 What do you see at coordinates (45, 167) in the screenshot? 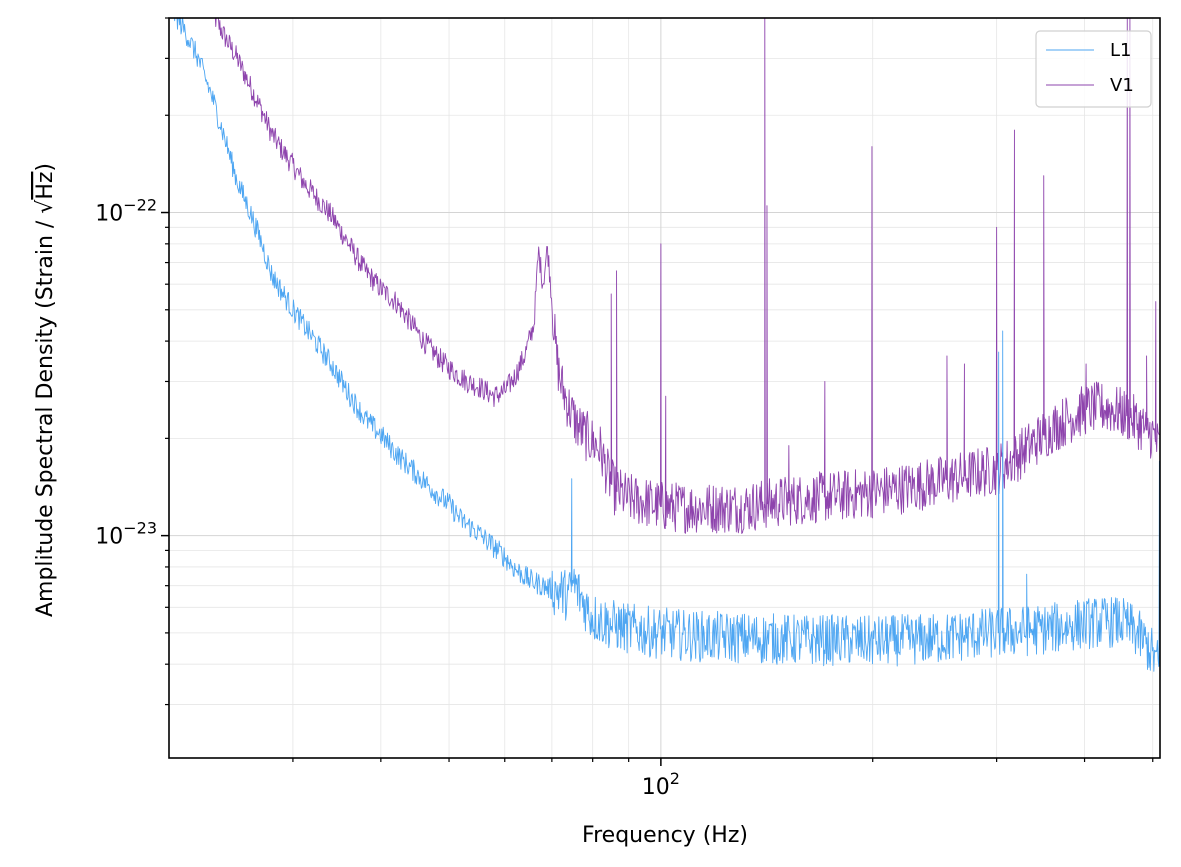
I see `y-axis-title-suffix: )` at bounding box center [45, 167].